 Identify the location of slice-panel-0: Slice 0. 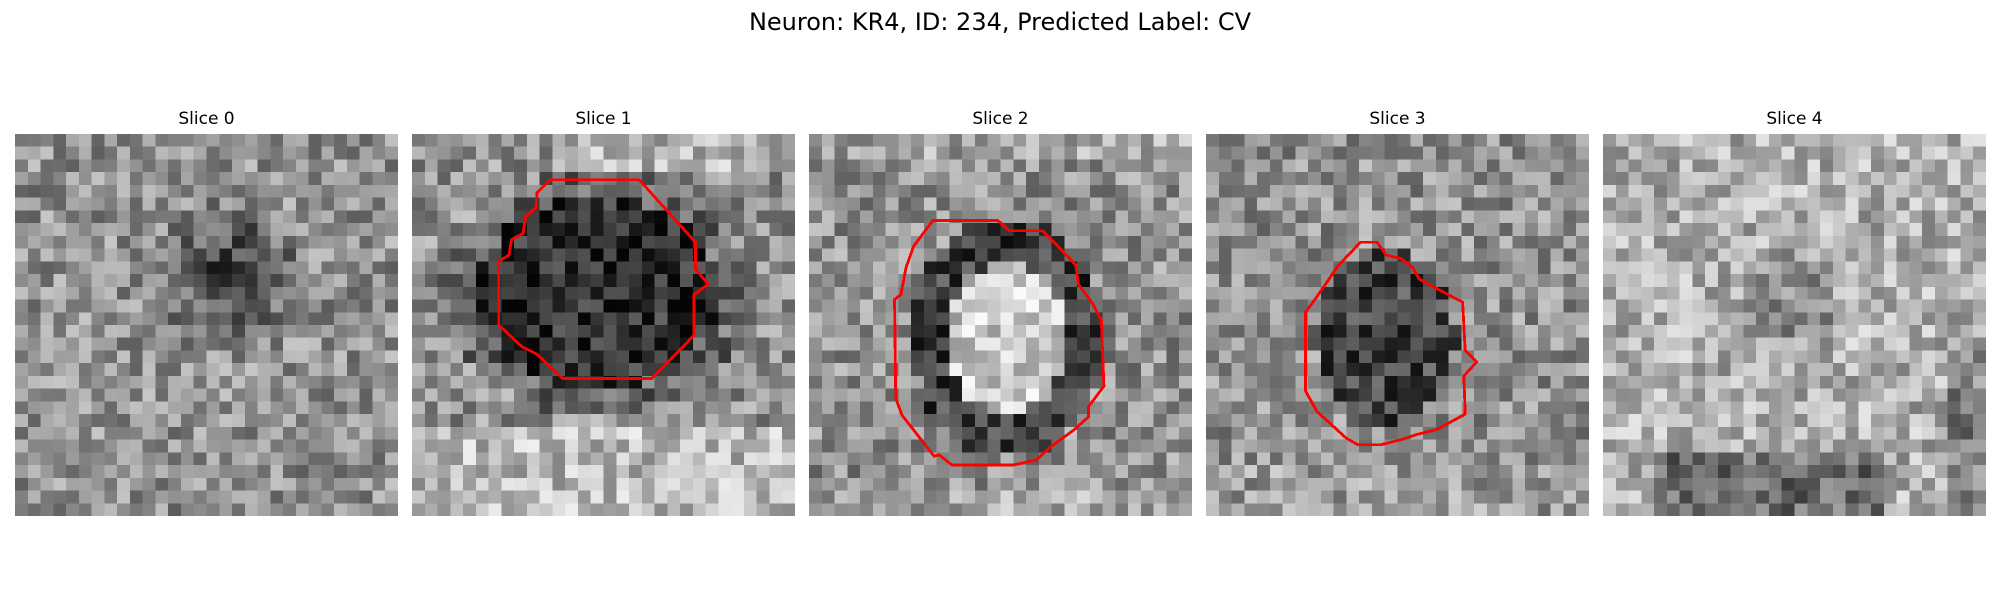
(206, 312).